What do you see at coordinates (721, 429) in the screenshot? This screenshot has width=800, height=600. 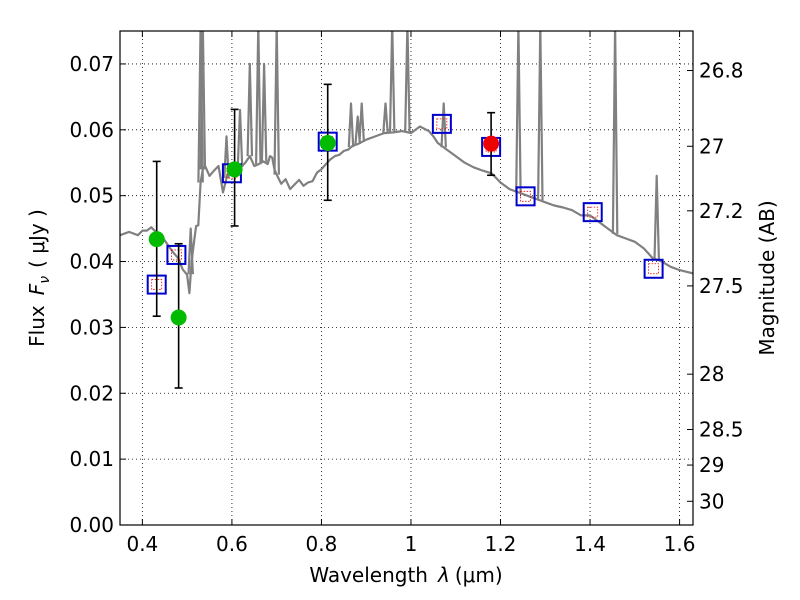 I see `y2-tick-label: 28.5` at bounding box center [721, 429].